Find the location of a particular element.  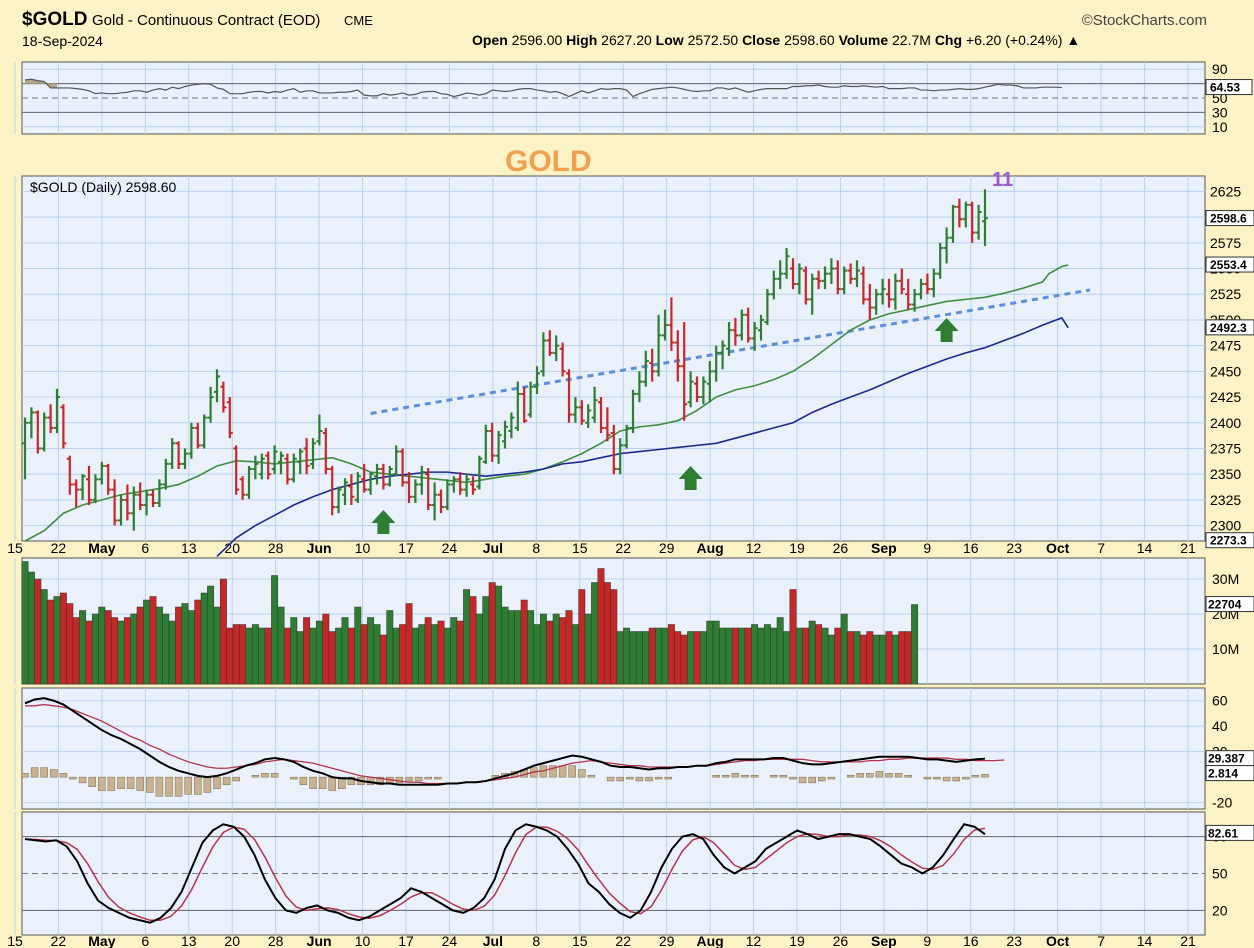

x-tick-label-bottom: 22 is located at coordinates (623, 940).